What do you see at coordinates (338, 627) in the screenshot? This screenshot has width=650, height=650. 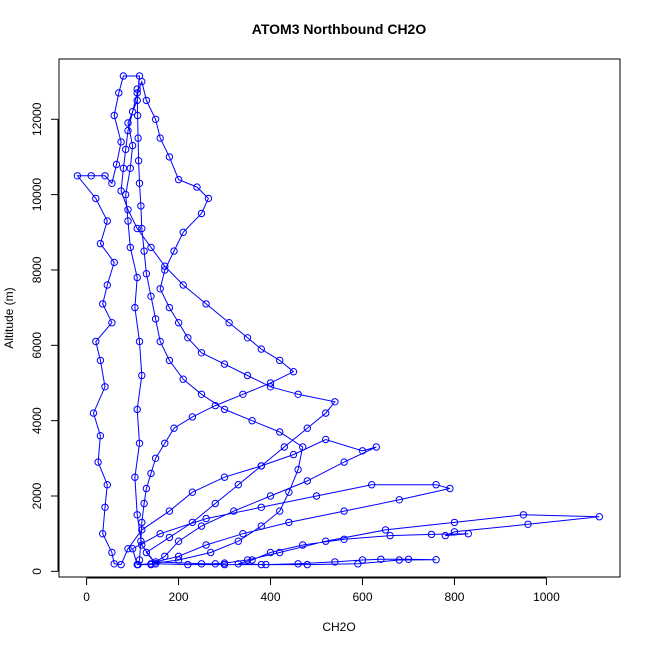 I see `x-axis-label: CH2O` at bounding box center [338, 627].